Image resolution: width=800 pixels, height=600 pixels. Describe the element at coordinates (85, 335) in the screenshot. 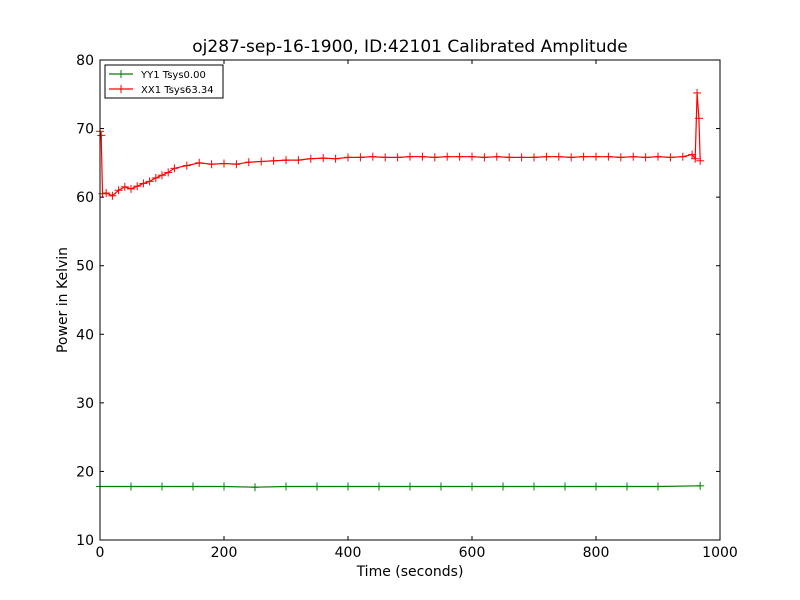

I see `y-tick-label: 40` at that location.